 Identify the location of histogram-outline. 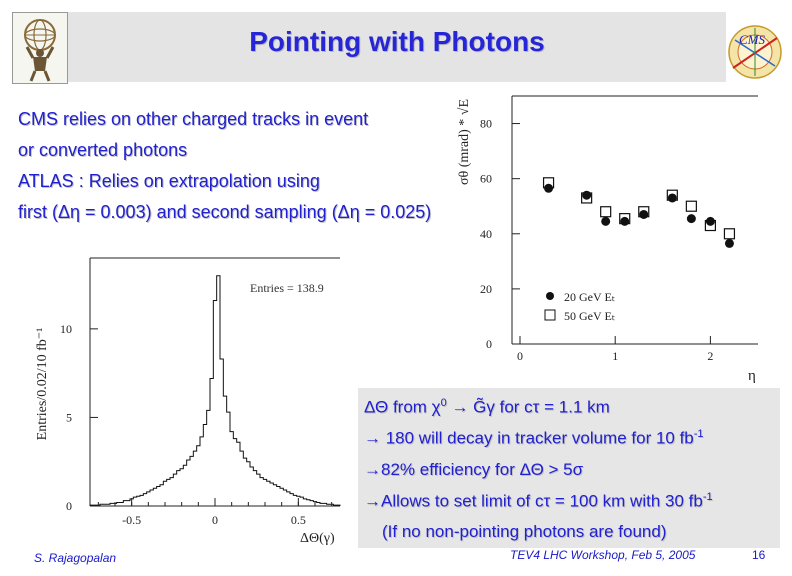
(215, 390).